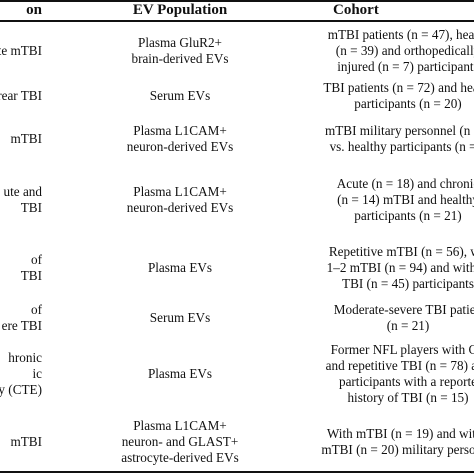 Image resolution: width=474 pixels, height=474 pixels. I want to click on cell-line: Plasma GluR2+, so click(179, 42).